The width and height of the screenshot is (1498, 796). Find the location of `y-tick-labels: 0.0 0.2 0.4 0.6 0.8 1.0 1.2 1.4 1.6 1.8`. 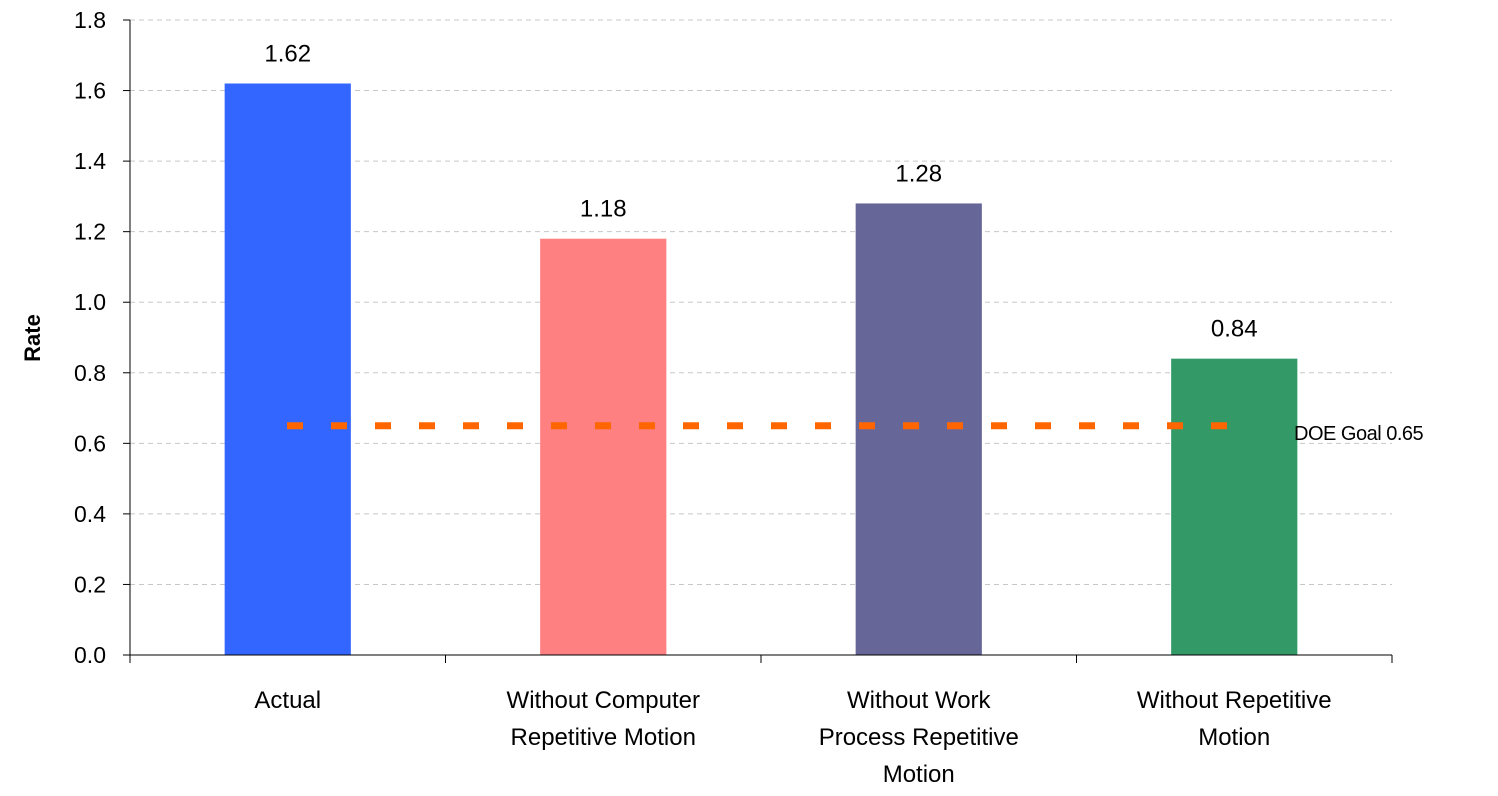

y-tick-labels: 0.0 0.2 0.4 0.6 0.8 1.0 1.2 1.4 1.6 1.8 is located at coordinates (90, 337).